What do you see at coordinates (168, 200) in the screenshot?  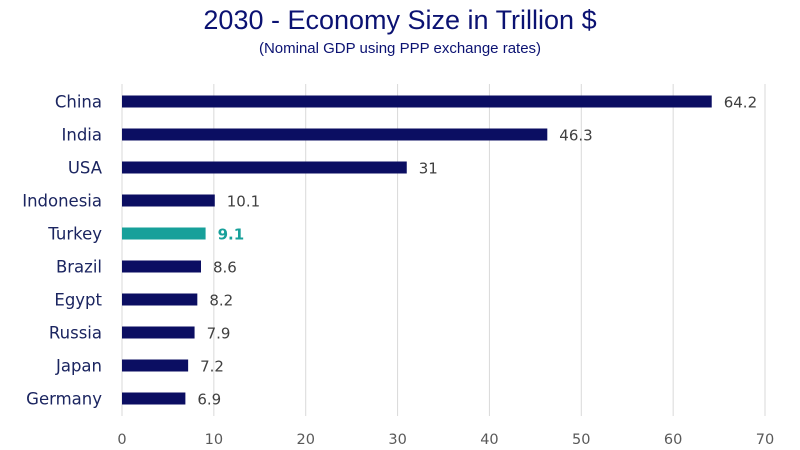 I see `bar-indonesia` at bounding box center [168, 200].